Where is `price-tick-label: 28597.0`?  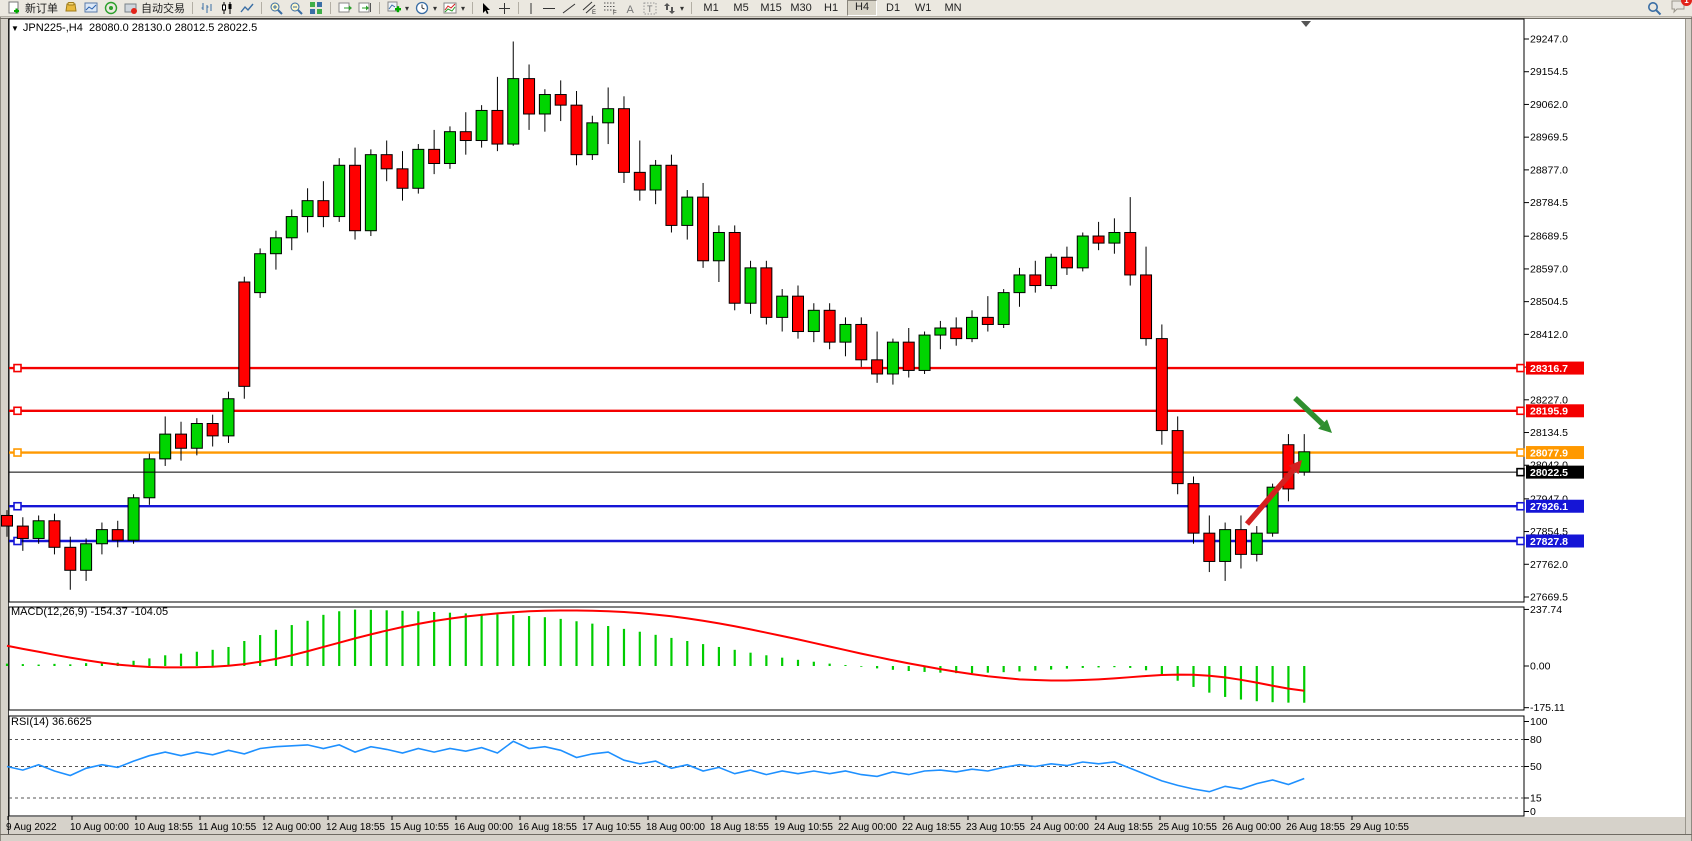 price-tick-label: 28597.0 is located at coordinates (1549, 269).